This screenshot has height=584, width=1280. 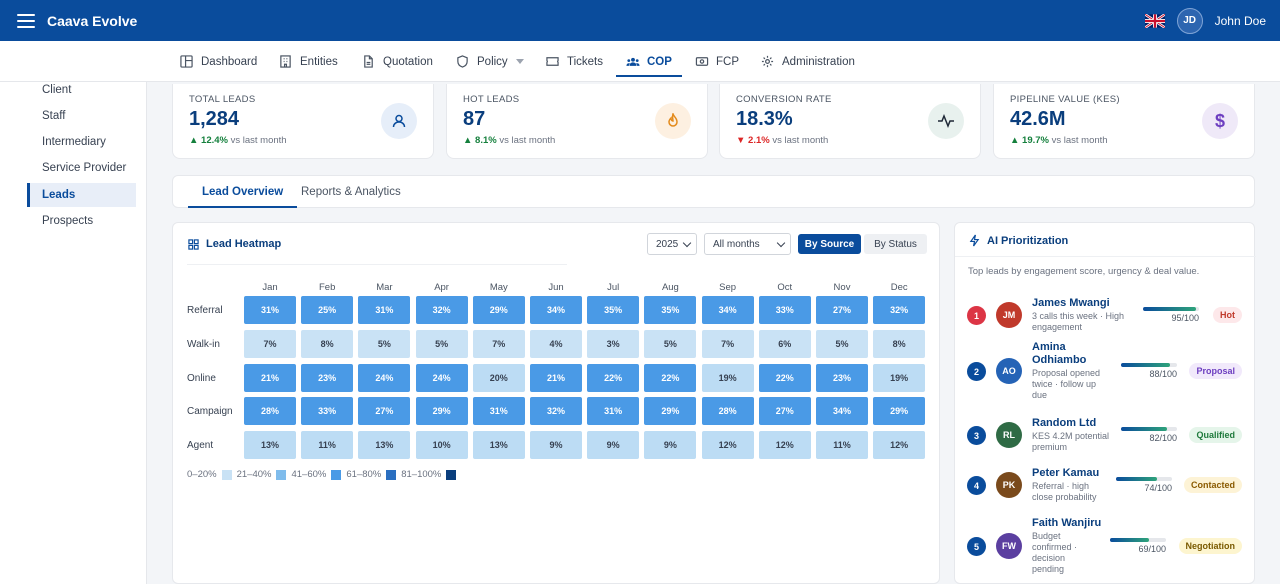 I want to click on lead-name: Faith Wanjiru, so click(x=1067, y=523).